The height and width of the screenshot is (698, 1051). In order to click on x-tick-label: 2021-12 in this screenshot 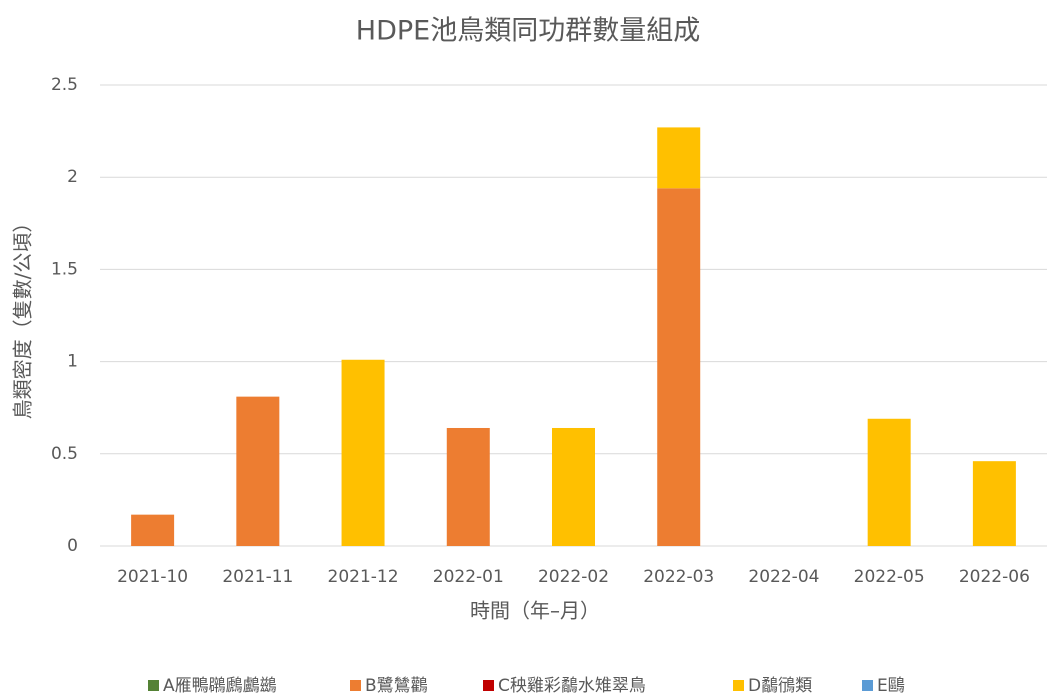, I will do `click(363, 577)`.